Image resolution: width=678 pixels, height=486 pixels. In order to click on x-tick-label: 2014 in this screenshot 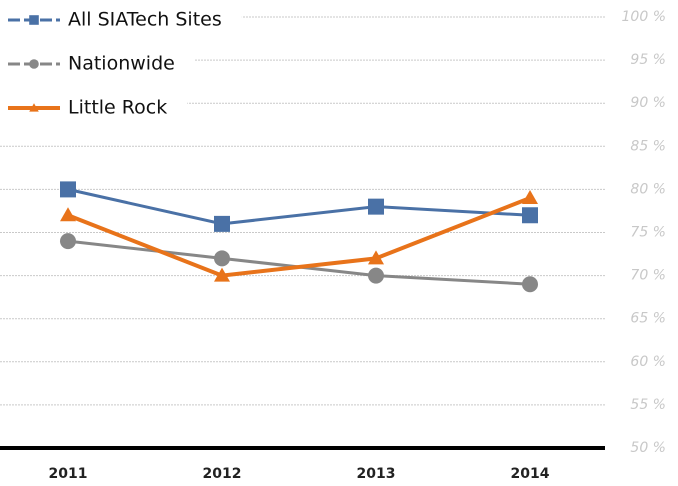, I will do `click(530, 474)`.